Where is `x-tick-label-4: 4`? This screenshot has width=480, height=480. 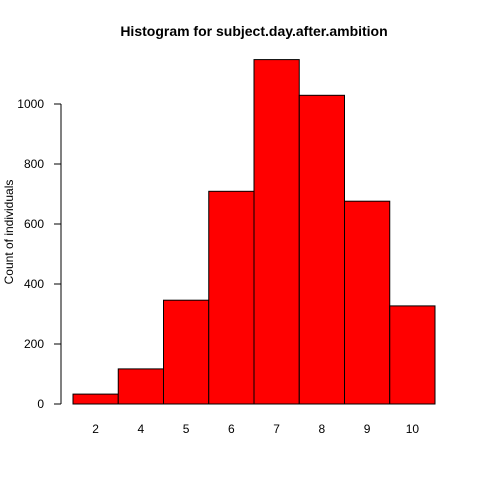
x-tick-label-4: 4 is located at coordinates (141, 429).